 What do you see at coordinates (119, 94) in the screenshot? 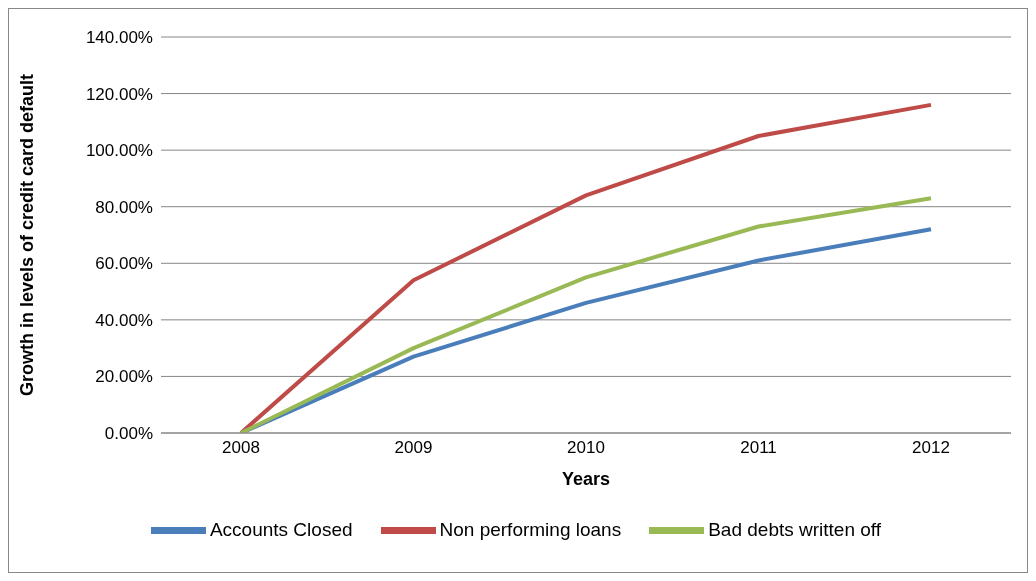
I see `y-tick-label: 120.00%` at bounding box center [119, 94].